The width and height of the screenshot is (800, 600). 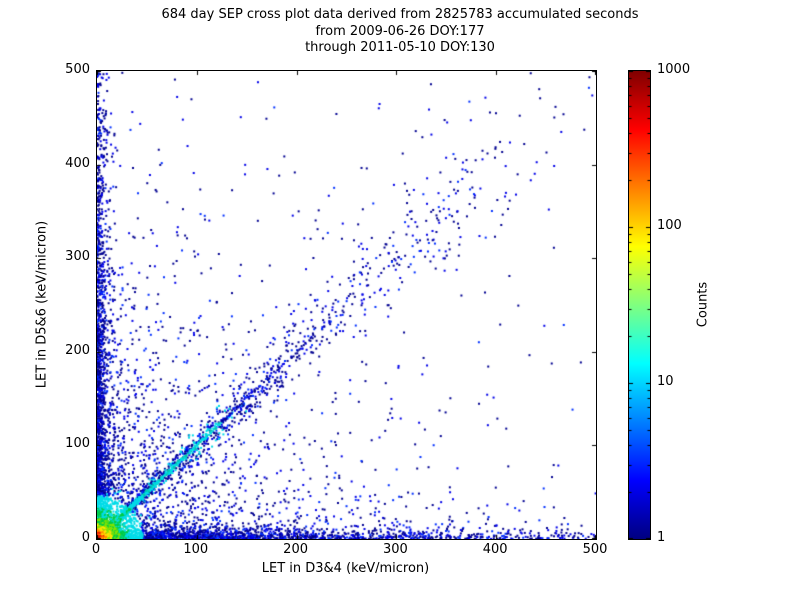 I want to click on y-axis-label: LET in D5&6 (keV/micron), so click(x=42, y=304).